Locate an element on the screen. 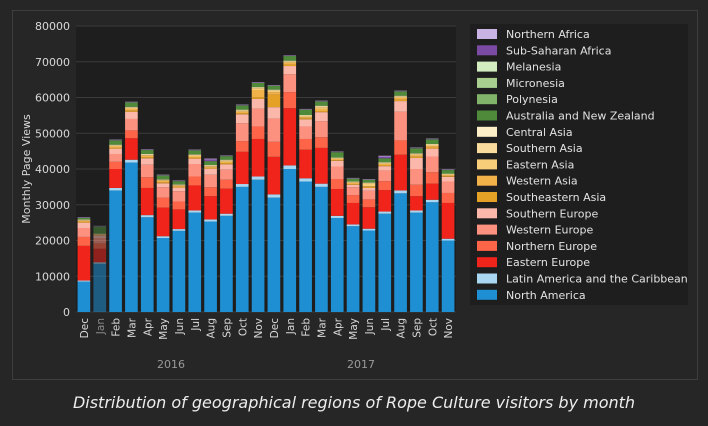 The width and height of the screenshot is (708, 426). x-tick-label: May is located at coordinates (354, 329).